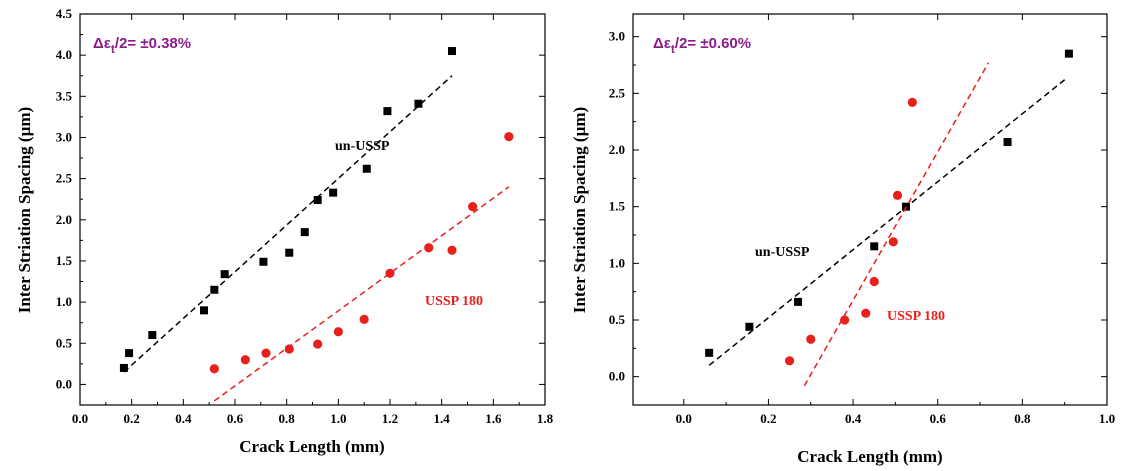 Image resolution: width=1129 pixels, height=471 pixels. I want to click on y-tick-label: 3.5, so click(64, 95).